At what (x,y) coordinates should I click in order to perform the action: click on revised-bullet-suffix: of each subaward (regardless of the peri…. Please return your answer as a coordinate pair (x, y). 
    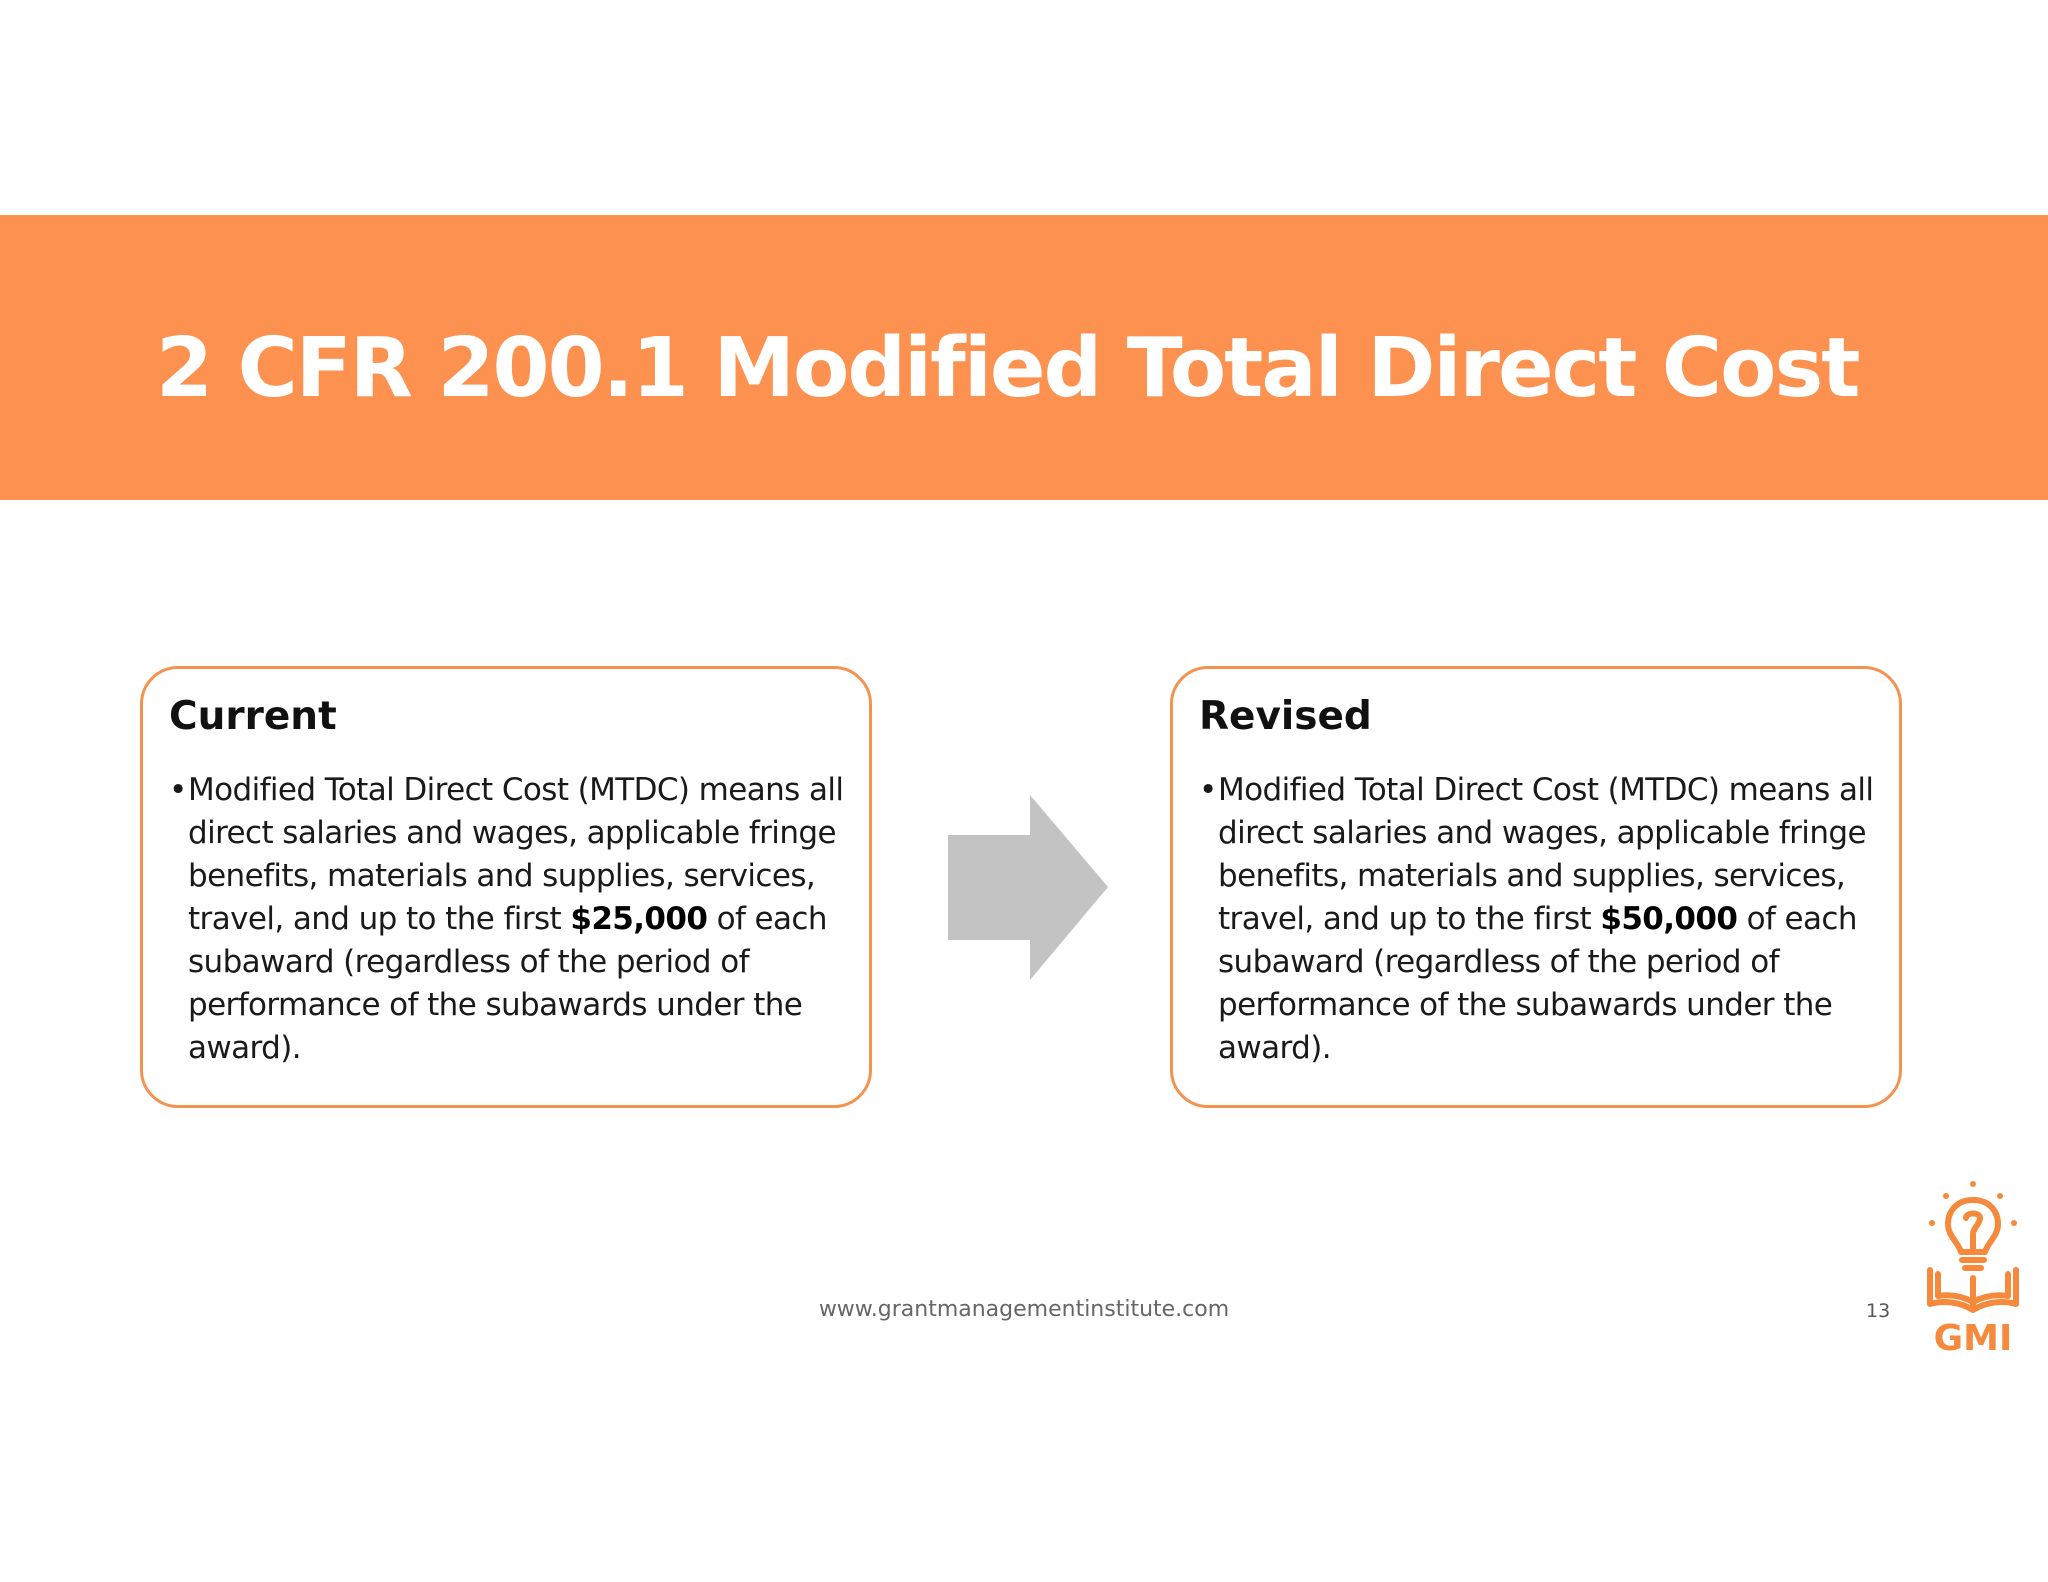
    Looking at the image, I should click on (1538, 983).